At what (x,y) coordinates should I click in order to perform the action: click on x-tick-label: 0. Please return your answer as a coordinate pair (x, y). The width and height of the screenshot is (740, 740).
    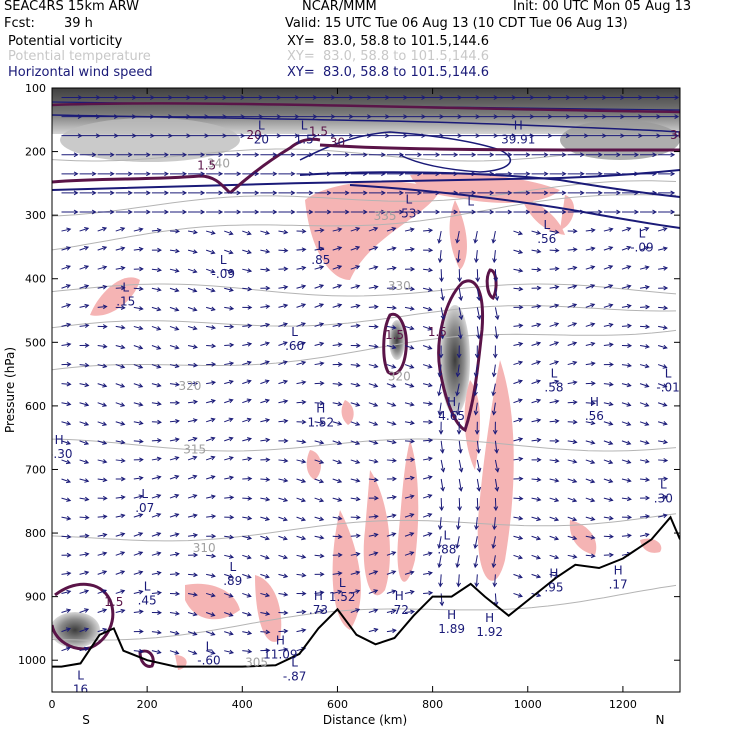
    Looking at the image, I should click on (52, 704).